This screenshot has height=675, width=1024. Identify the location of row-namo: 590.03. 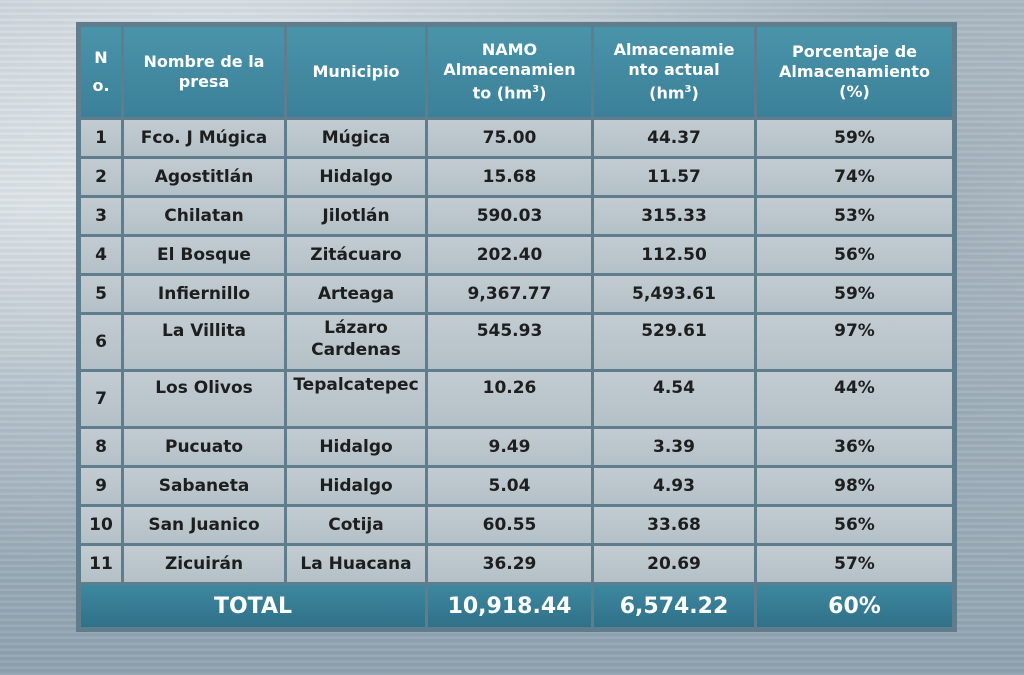
(509, 216).